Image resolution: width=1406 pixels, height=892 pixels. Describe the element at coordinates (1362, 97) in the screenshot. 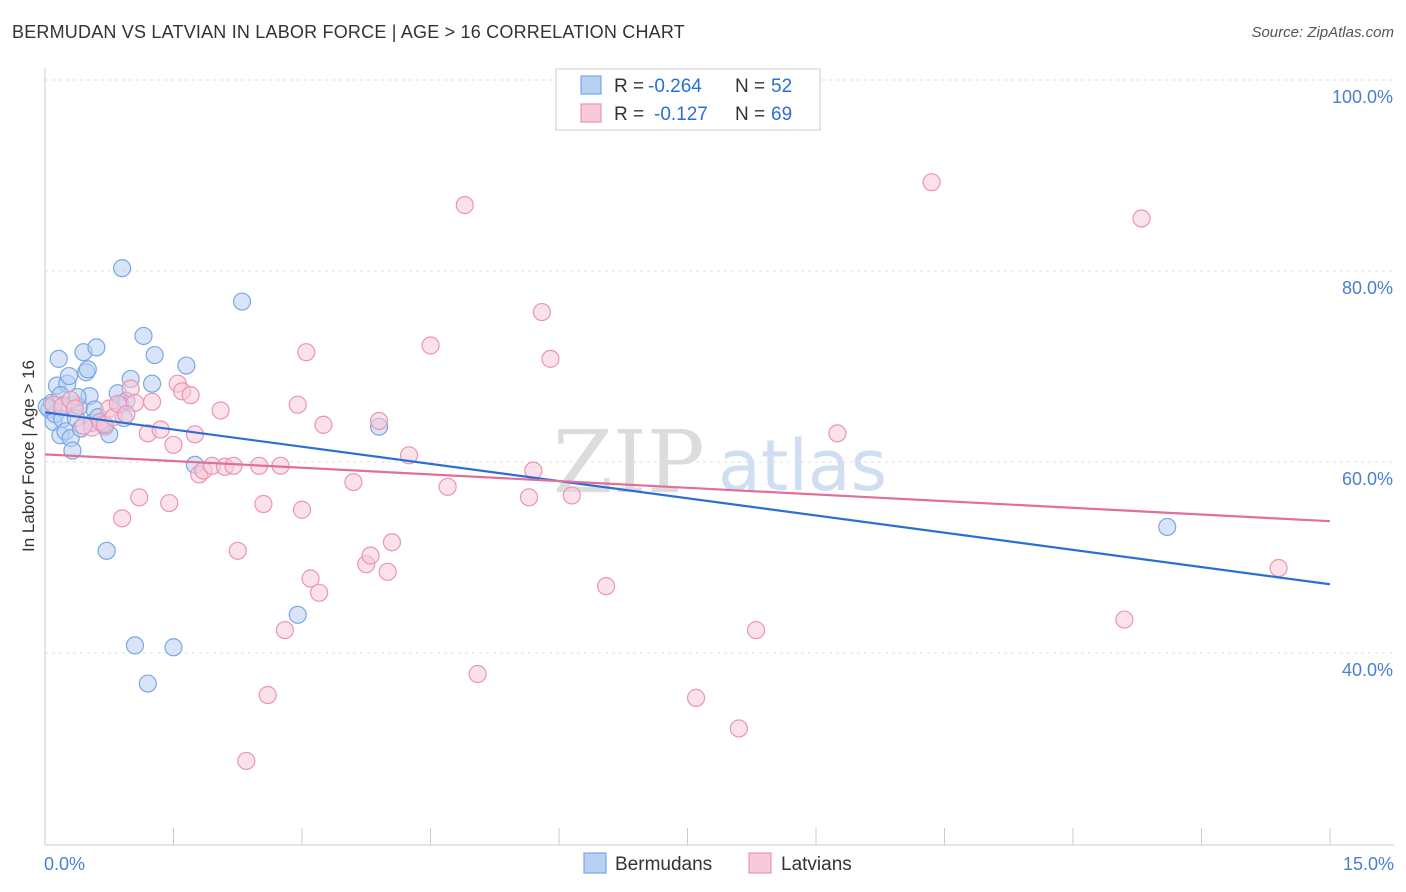

I see `y-tick-label-100: 100.0%` at that location.